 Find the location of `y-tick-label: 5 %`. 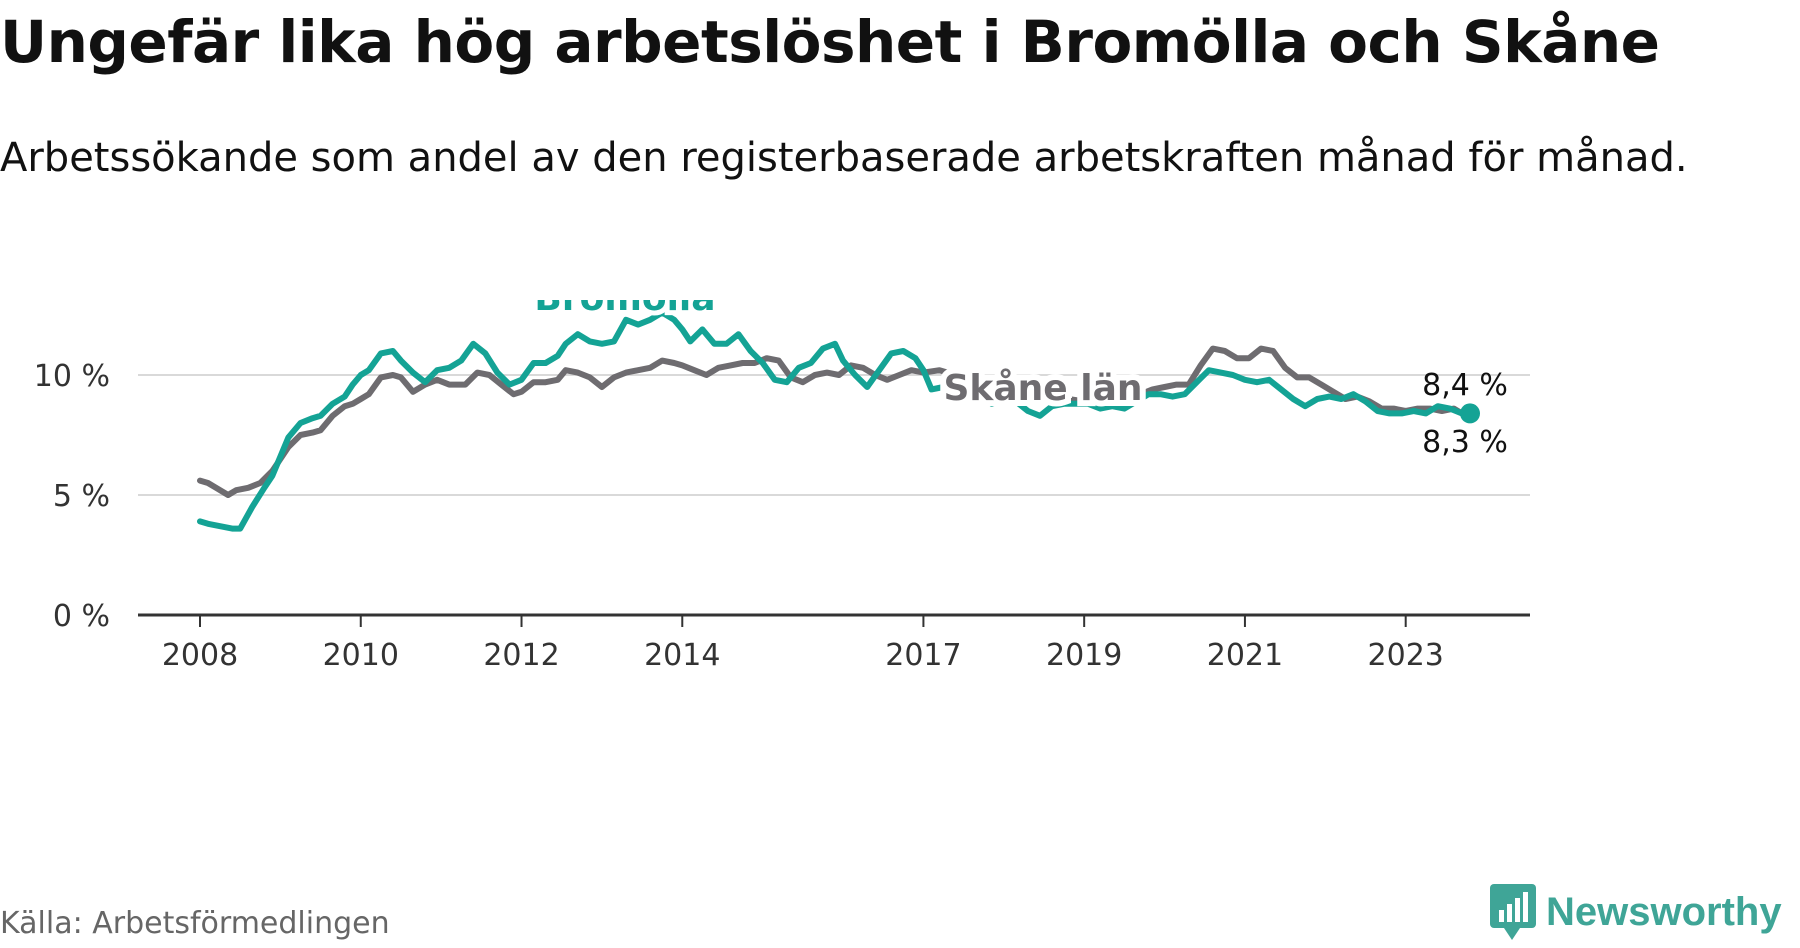

y-tick-label: 5 % is located at coordinates (81, 496).